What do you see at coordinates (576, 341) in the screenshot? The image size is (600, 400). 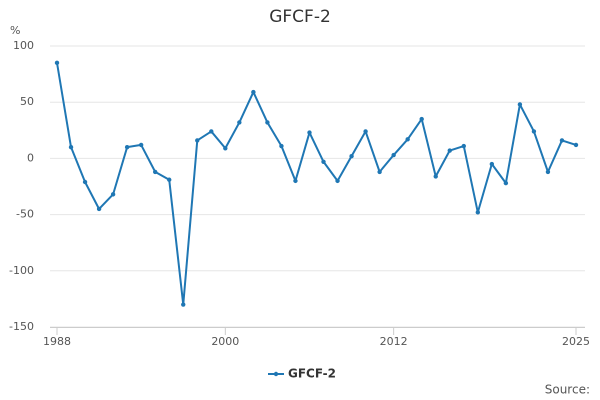 I see `x-tick-label: 2025` at bounding box center [576, 341].